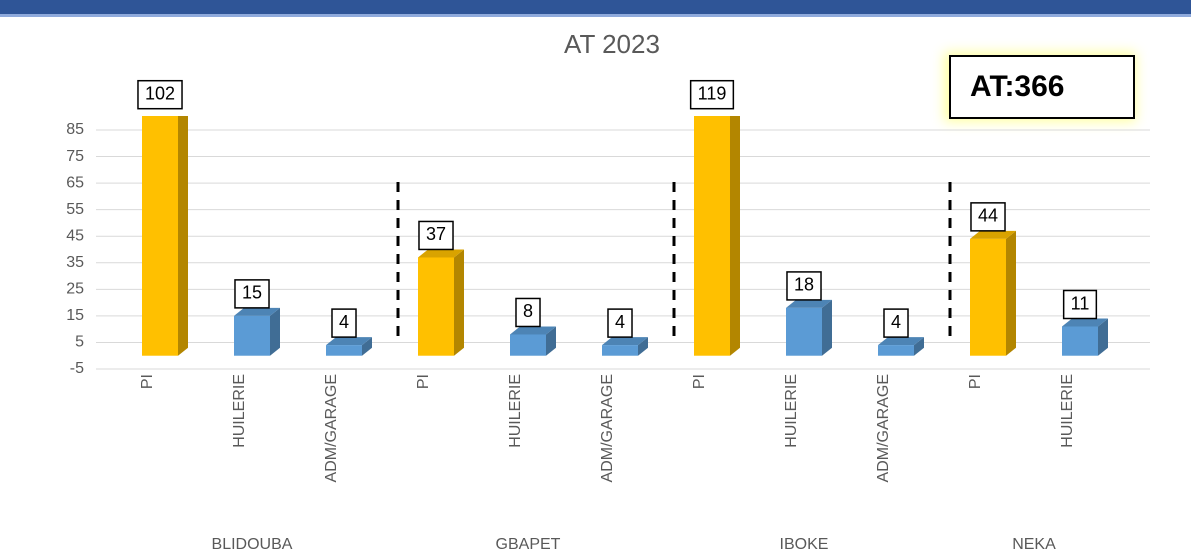  What do you see at coordinates (77, 368) in the screenshot?
I see `y-tick-label: -5` at bounding box center [77, 368].